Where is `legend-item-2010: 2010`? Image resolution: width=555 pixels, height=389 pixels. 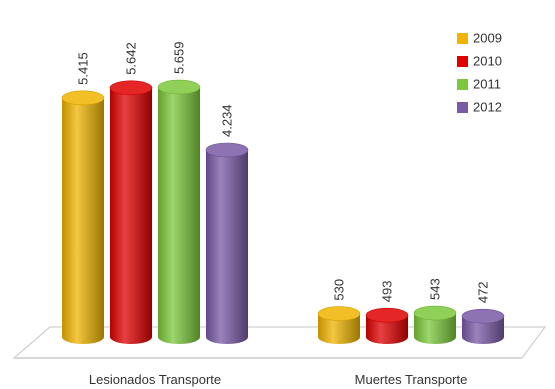
legend-item-2010: 2010 is located at coordinates (479, 61).